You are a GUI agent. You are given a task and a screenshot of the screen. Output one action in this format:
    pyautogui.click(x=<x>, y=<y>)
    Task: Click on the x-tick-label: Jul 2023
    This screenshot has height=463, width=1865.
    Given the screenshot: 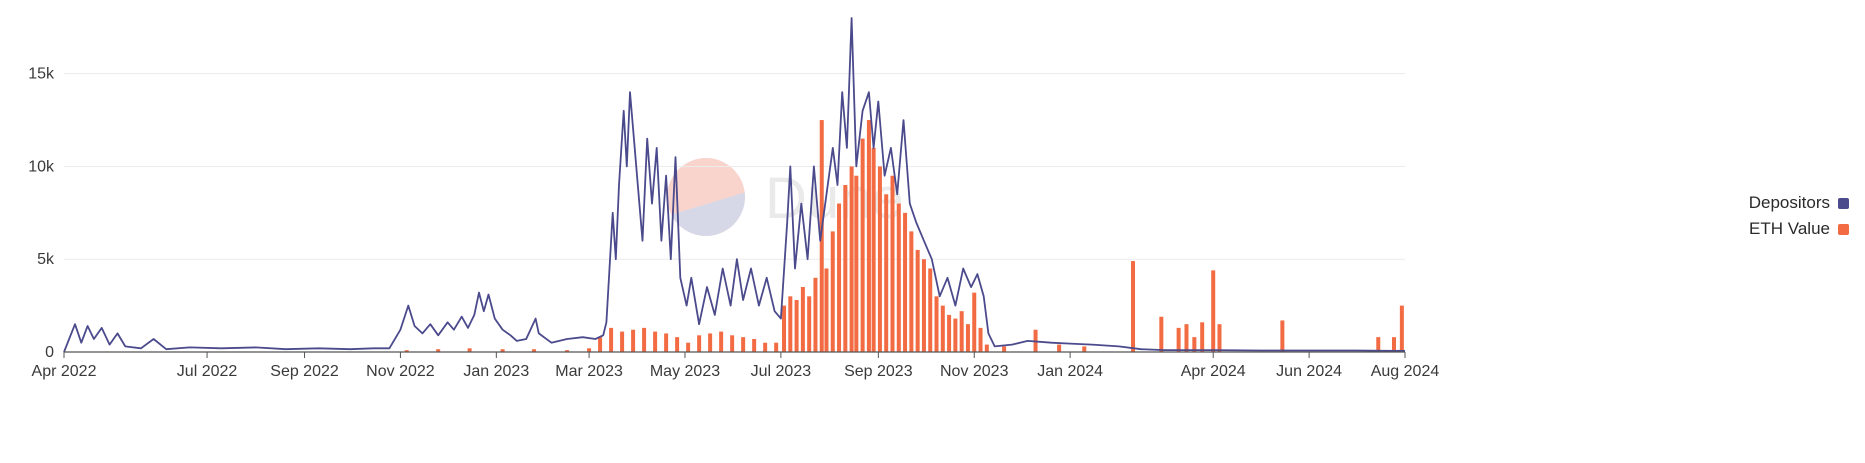 What is the action you would take?
    pyautogui.click(x=781, y=371)
    